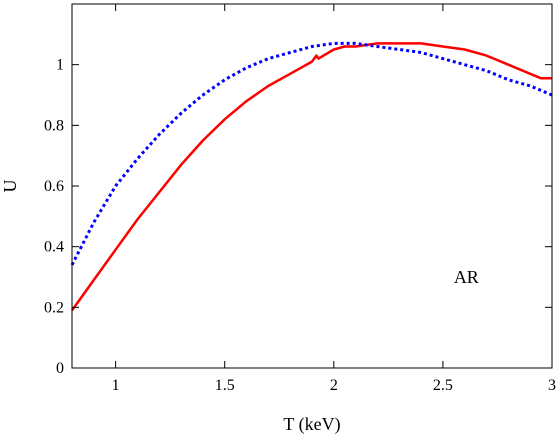 Image resolution: width=560 pixels, height=436 pixels. Describe the element at coordinates (311, 424) in the screenshot. I see `x-axis-title: T (keV)` at that location.